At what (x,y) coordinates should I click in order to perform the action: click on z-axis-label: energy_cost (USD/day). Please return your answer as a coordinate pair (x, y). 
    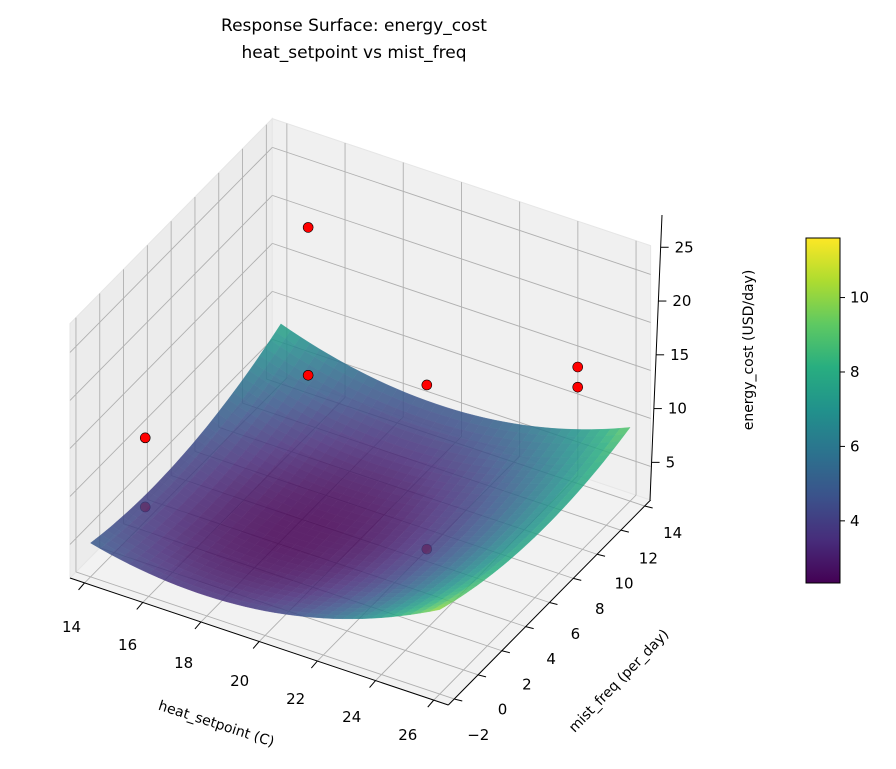
    Looking at the image, I should click on (749, 350).